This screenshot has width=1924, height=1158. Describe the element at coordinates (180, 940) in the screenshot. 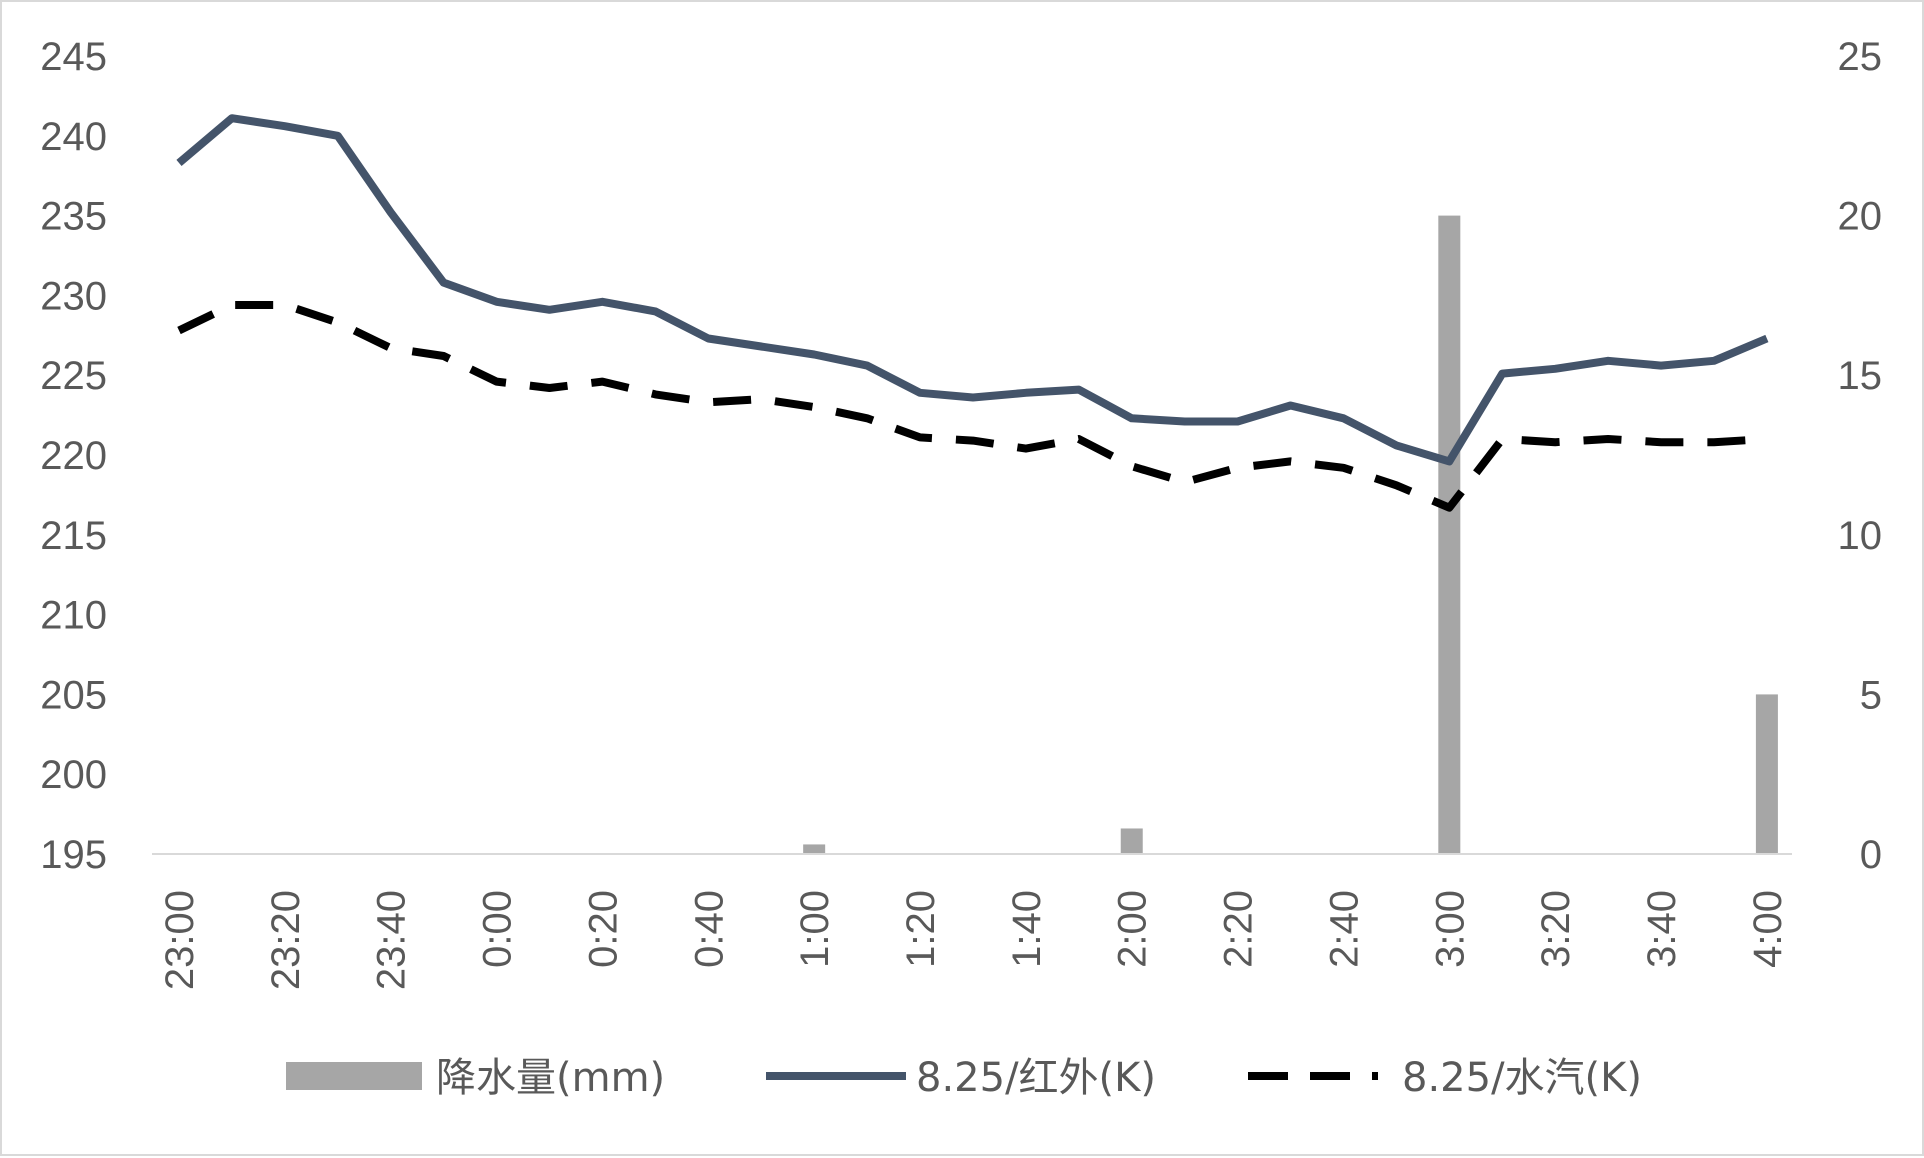

I see `x-tick-label: 23:00` at that location.